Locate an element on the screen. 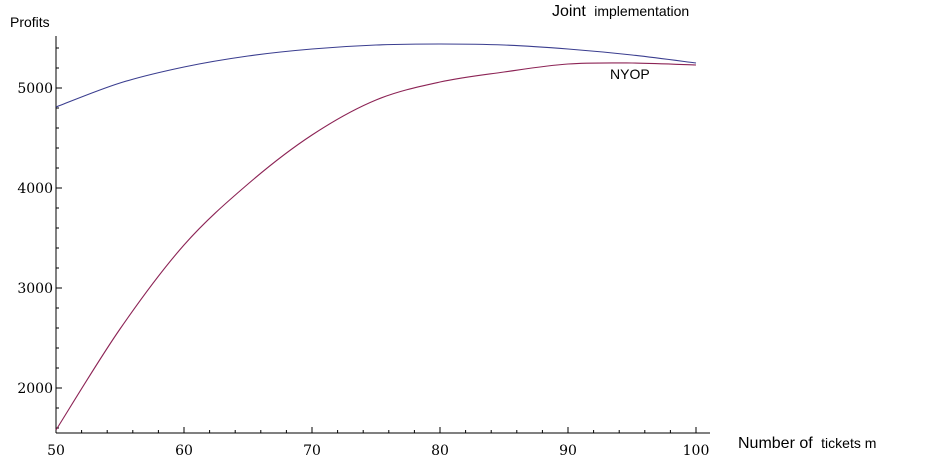  x-tick-label: 50 is located at coordinates (56, 451).